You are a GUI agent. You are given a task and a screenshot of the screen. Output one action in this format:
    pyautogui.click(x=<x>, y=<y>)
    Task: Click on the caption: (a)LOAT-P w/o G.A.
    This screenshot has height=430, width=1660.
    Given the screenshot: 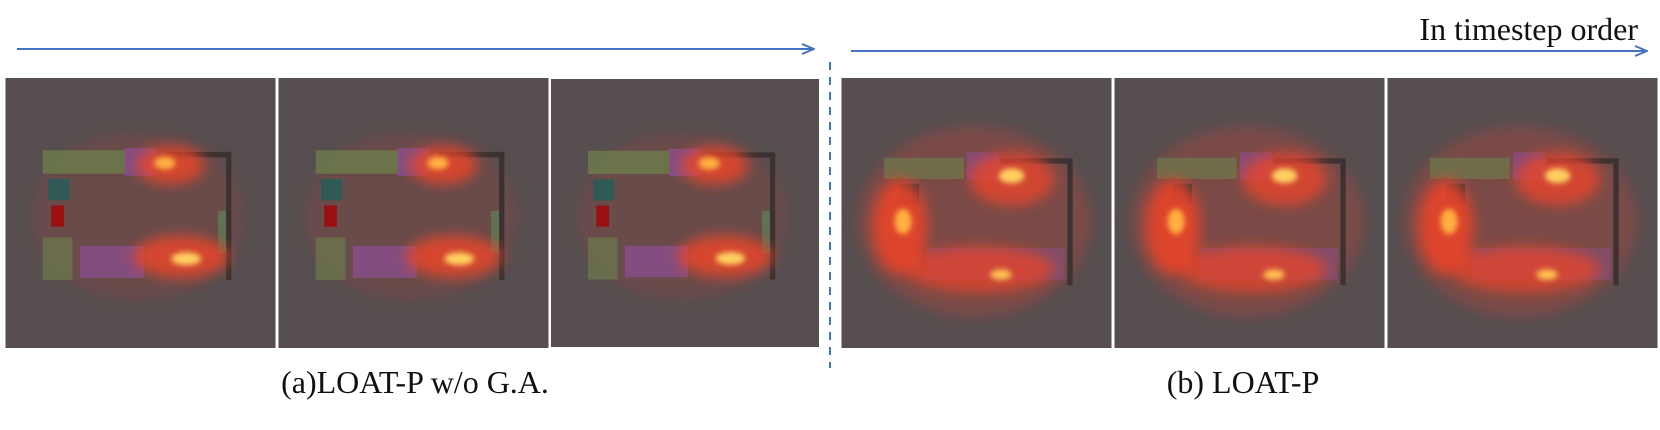 What is the action you would take?
    pyautogui.click(x=415, y=382)
    